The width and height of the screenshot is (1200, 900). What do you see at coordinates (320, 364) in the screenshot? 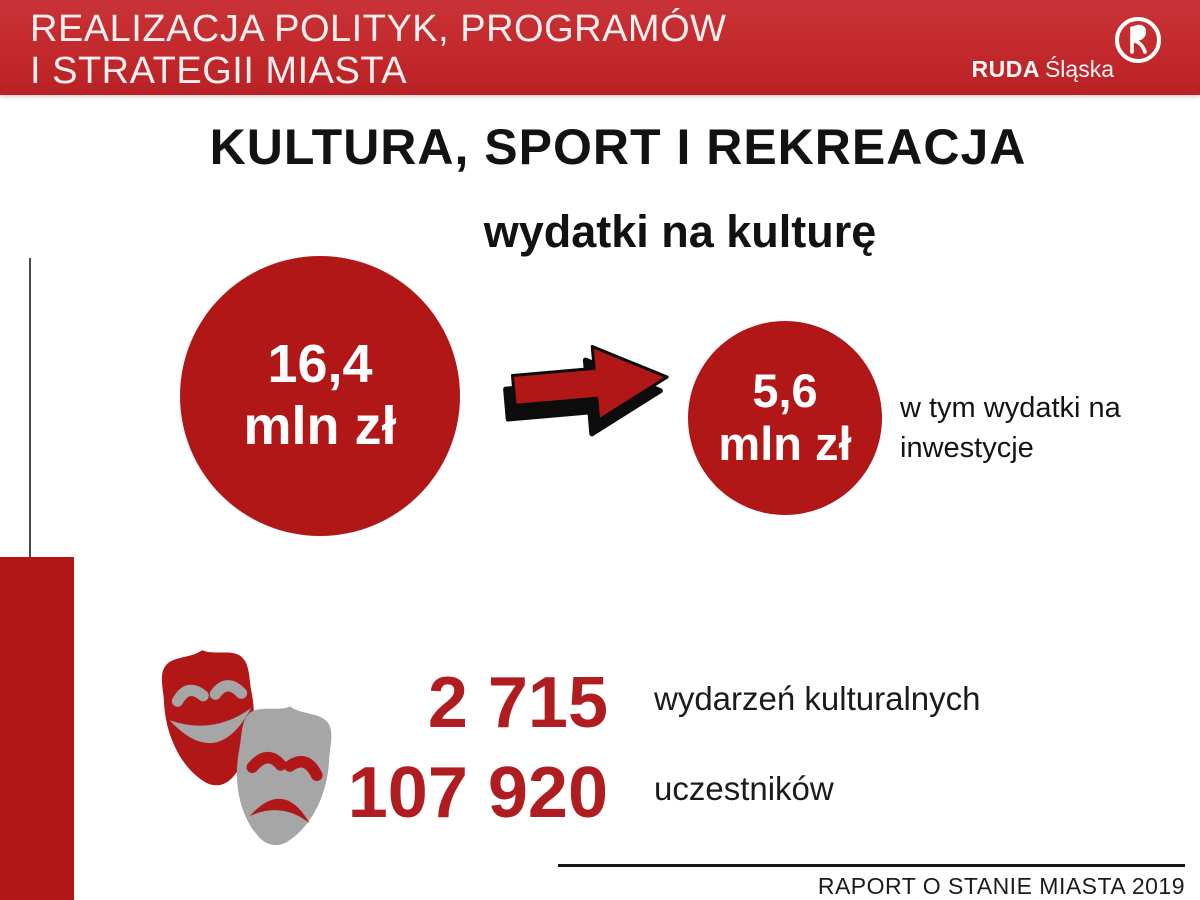
I see `total-spending-value: 16,4` at bounding box center [320, 364].